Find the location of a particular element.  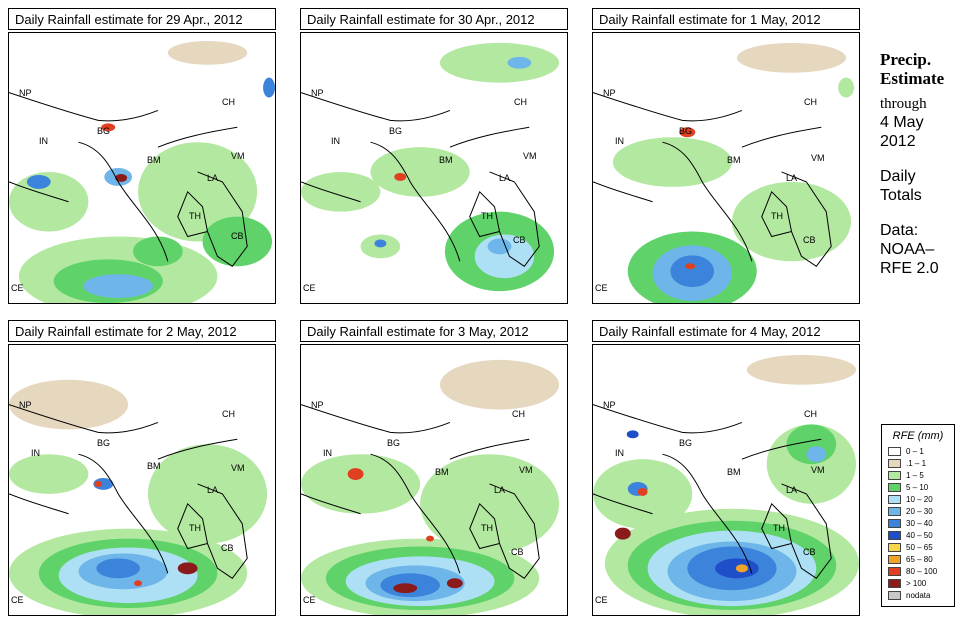

through-label: through is located at coordinates (903, 104).